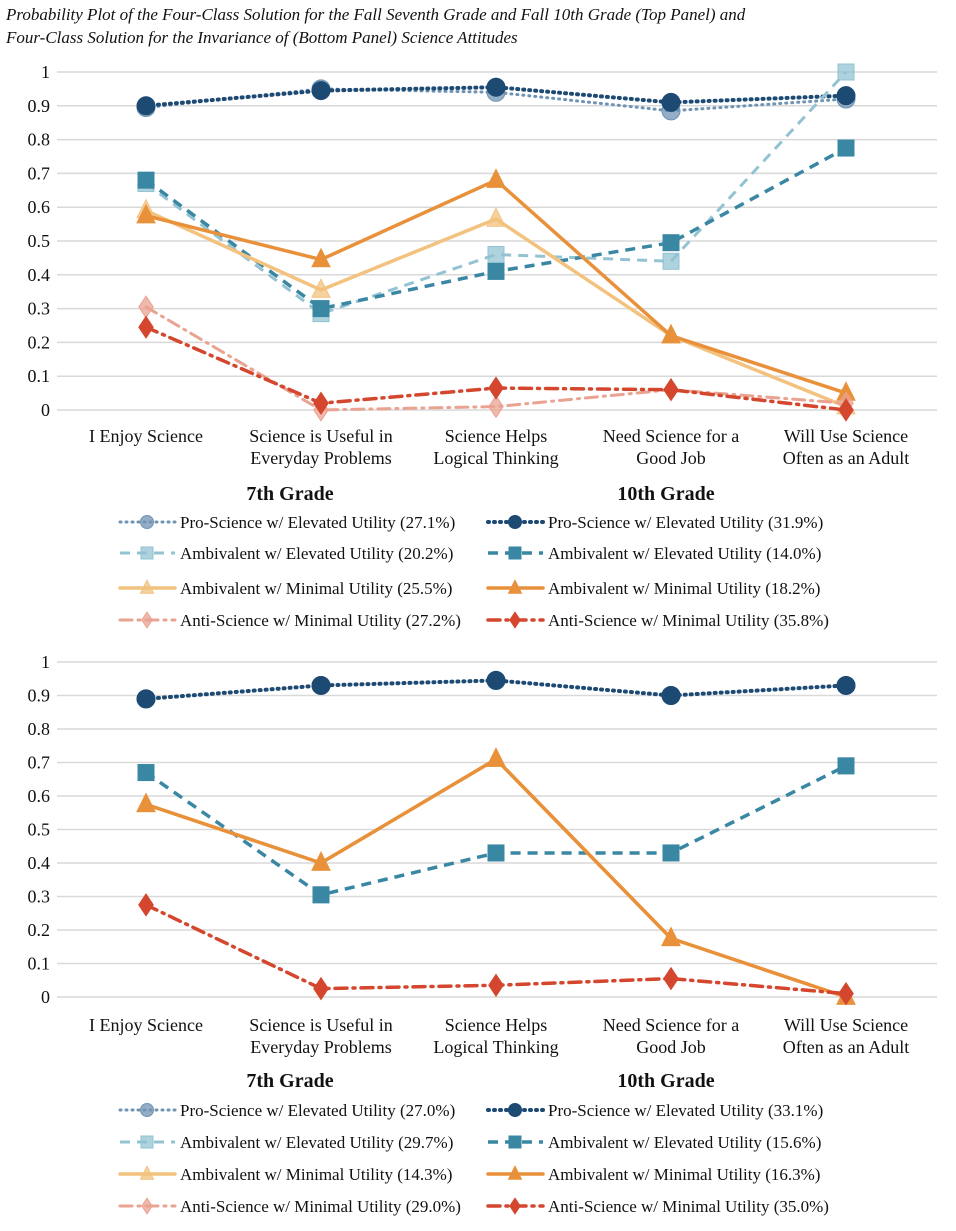 The image size is (956, 1231). What do you see at coordinates (316, 1142) in the screenshot?
I see `legend-label: Ambivalent w/ Elevated Utility (29.7%)` at bounding box center [316, 1142].